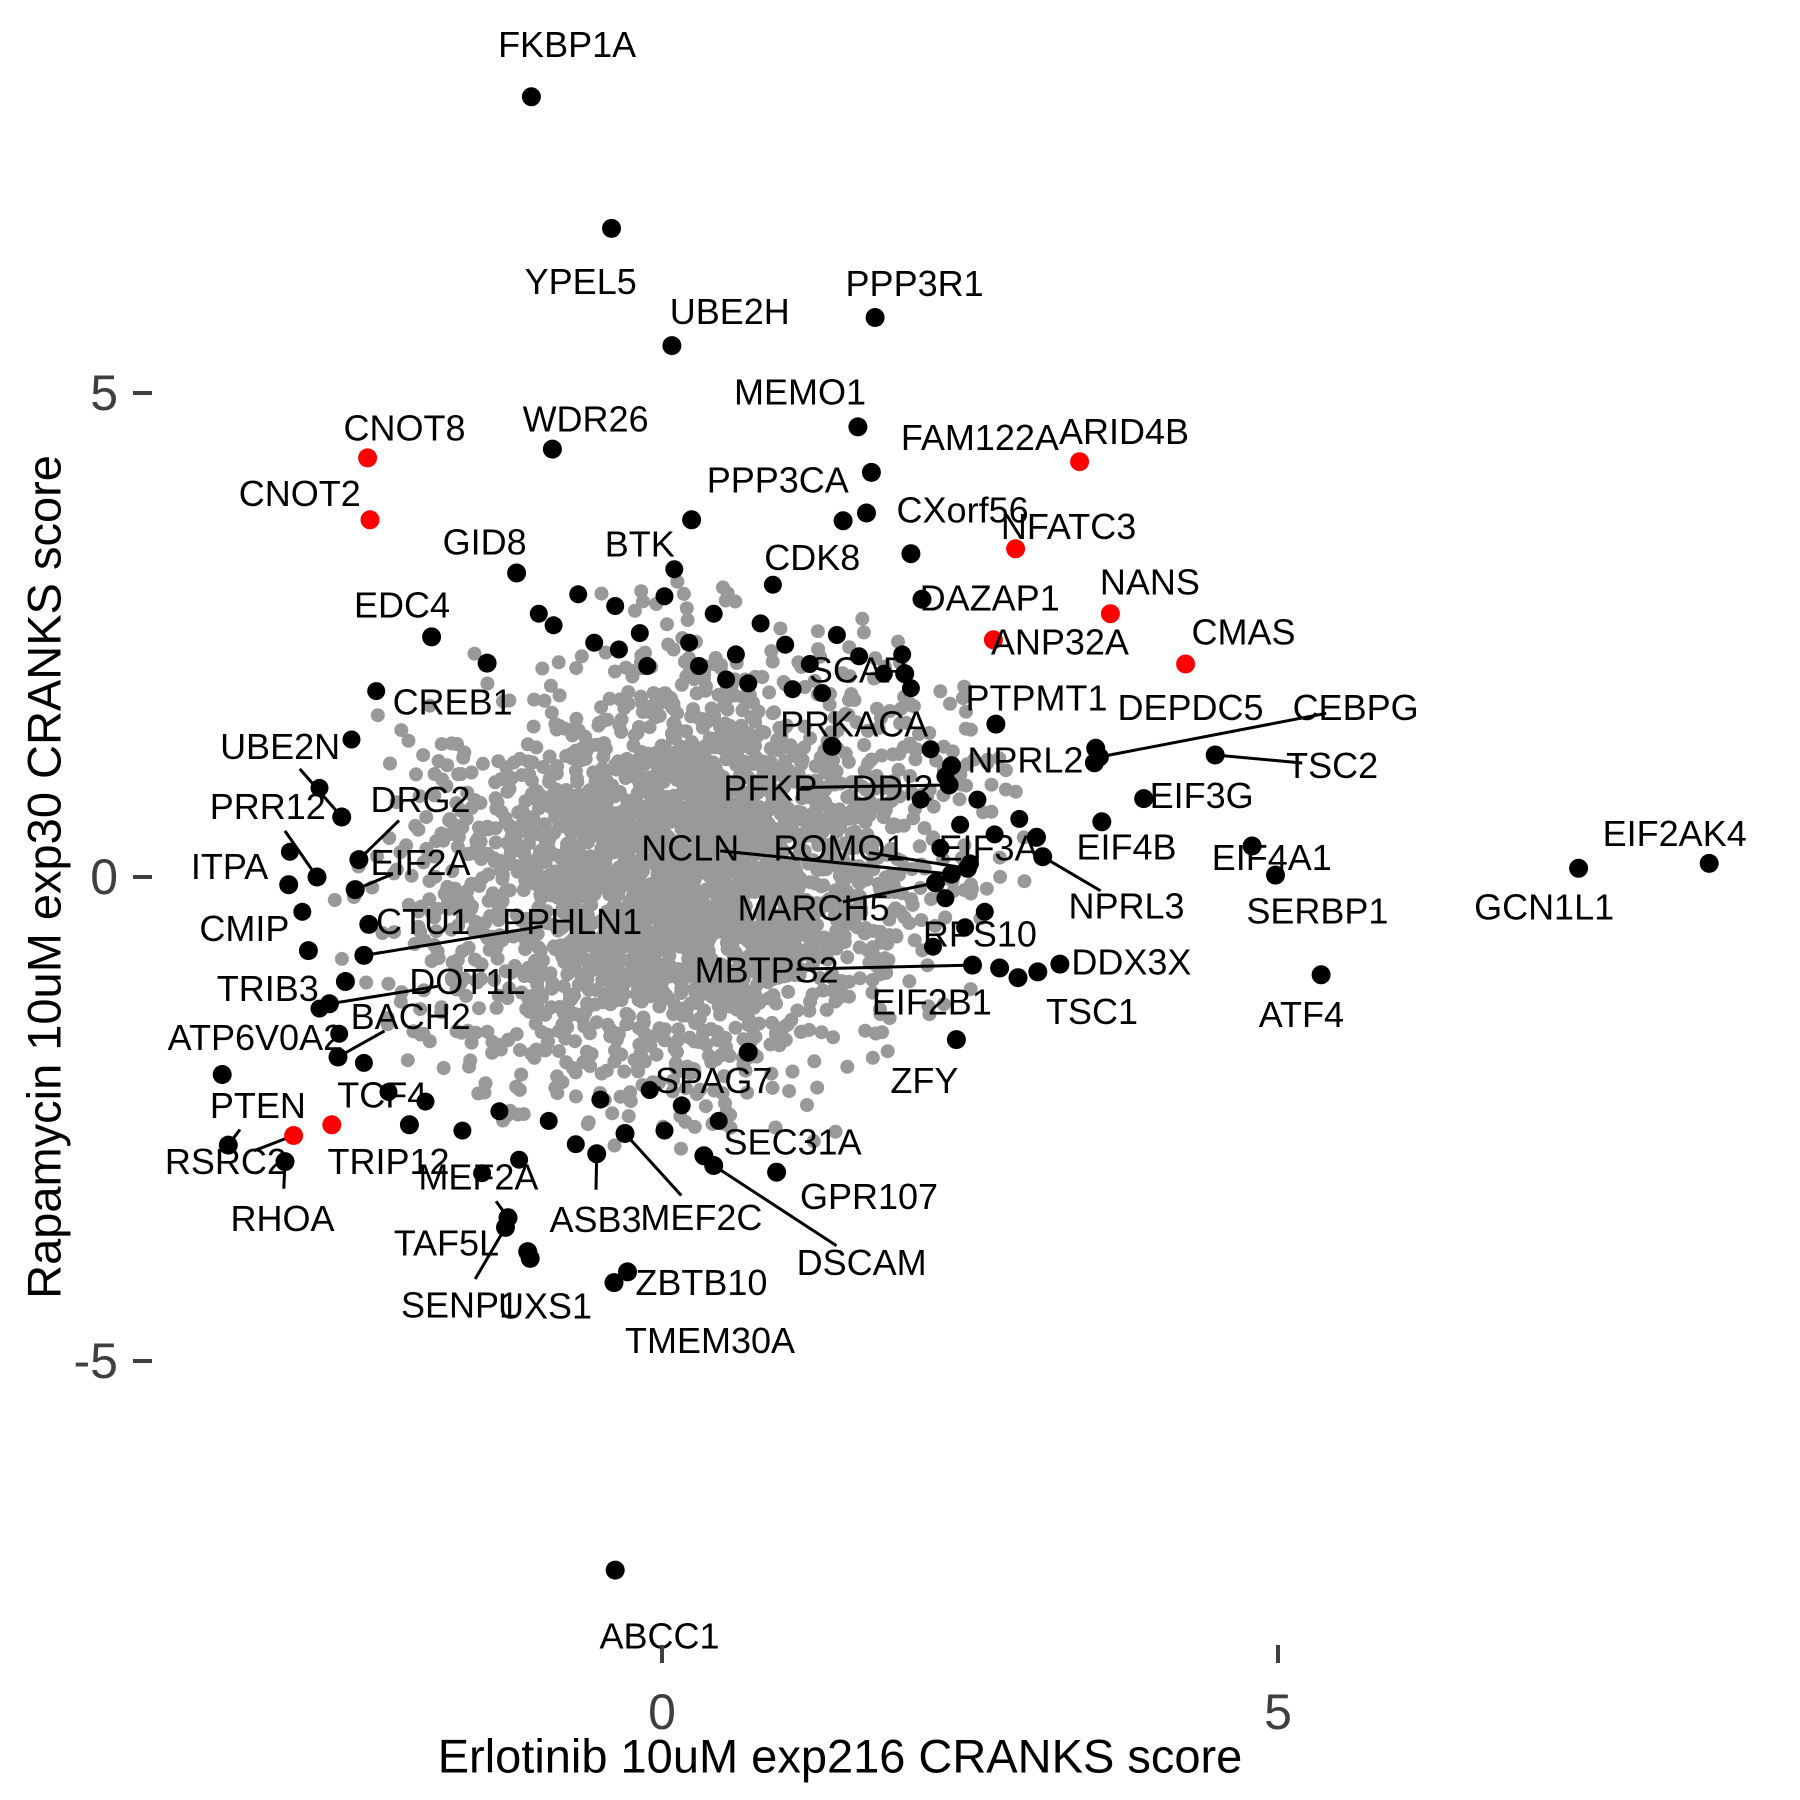 This screenshot has width=1800, height=1800. What do you see at coordinates (289, 885) in the screenshot?
I see `gene-point-itpa` at bounding box center [289, 885].